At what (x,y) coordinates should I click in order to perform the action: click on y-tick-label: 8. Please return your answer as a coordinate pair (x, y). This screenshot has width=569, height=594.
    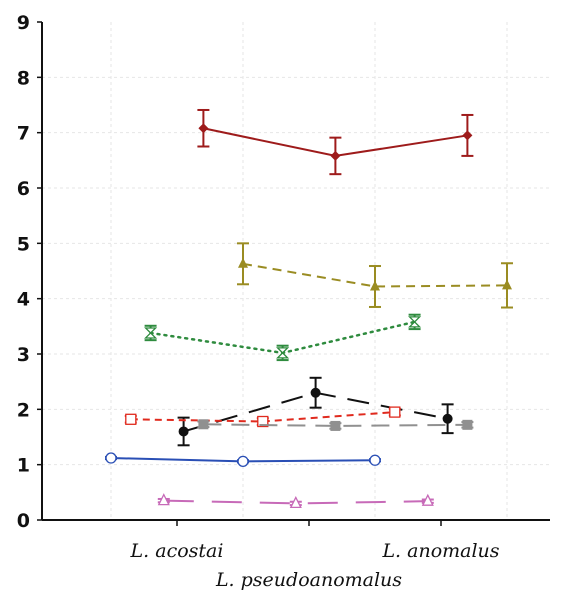
    Looking at the image, I should click on (23, 78).